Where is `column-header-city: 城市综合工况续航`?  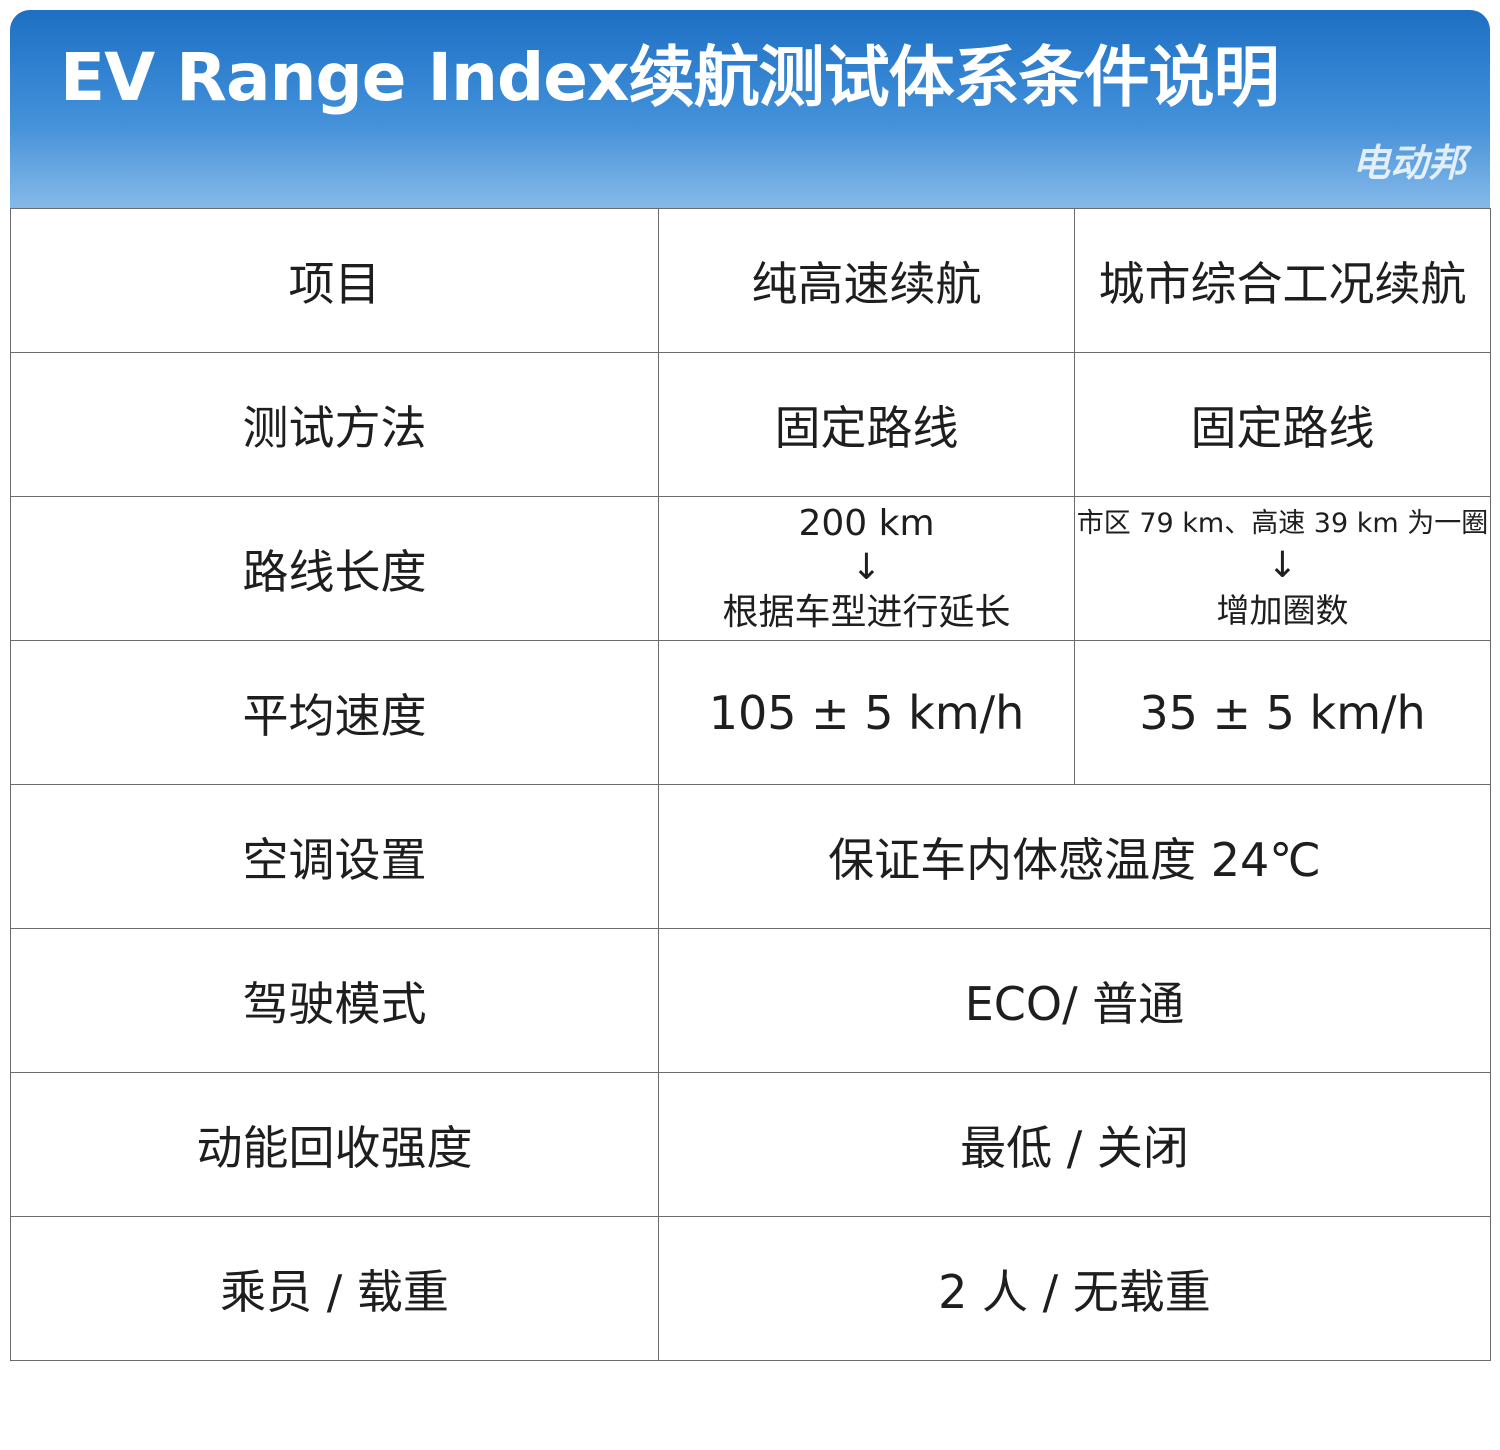
column-header-city: 城市综合工况续航 is located at coordinates (1282, 280).